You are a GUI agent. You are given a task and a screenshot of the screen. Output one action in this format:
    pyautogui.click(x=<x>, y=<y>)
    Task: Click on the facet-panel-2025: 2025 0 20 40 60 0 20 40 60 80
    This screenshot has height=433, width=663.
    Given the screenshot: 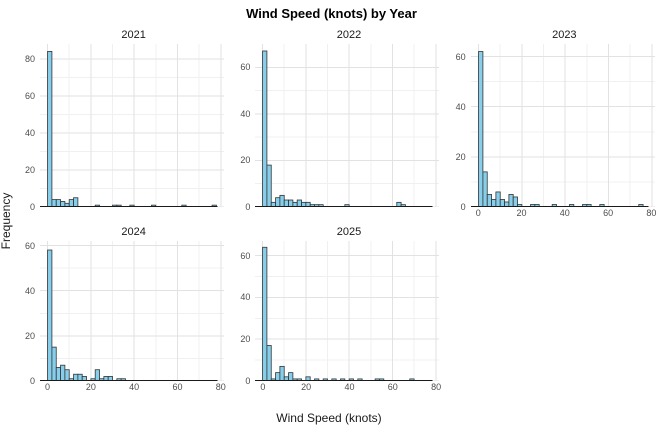 What is the action you would take?
    pyautogui.click(x=335, y=309)
    